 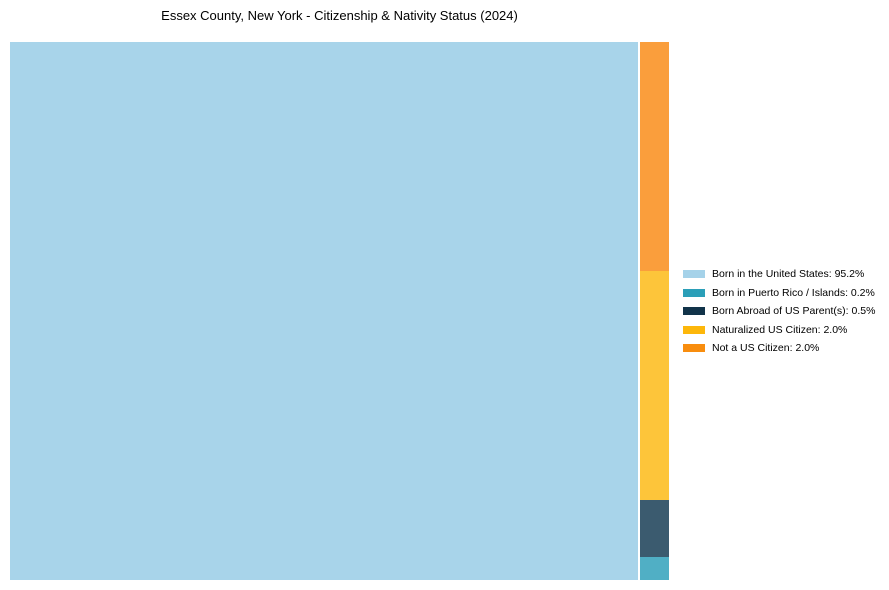 I want to click on legend-item-born-in-puerto-rico-islands: Born in Puerto Rico / Islands: 0.2%, so click(x=779, y=293).